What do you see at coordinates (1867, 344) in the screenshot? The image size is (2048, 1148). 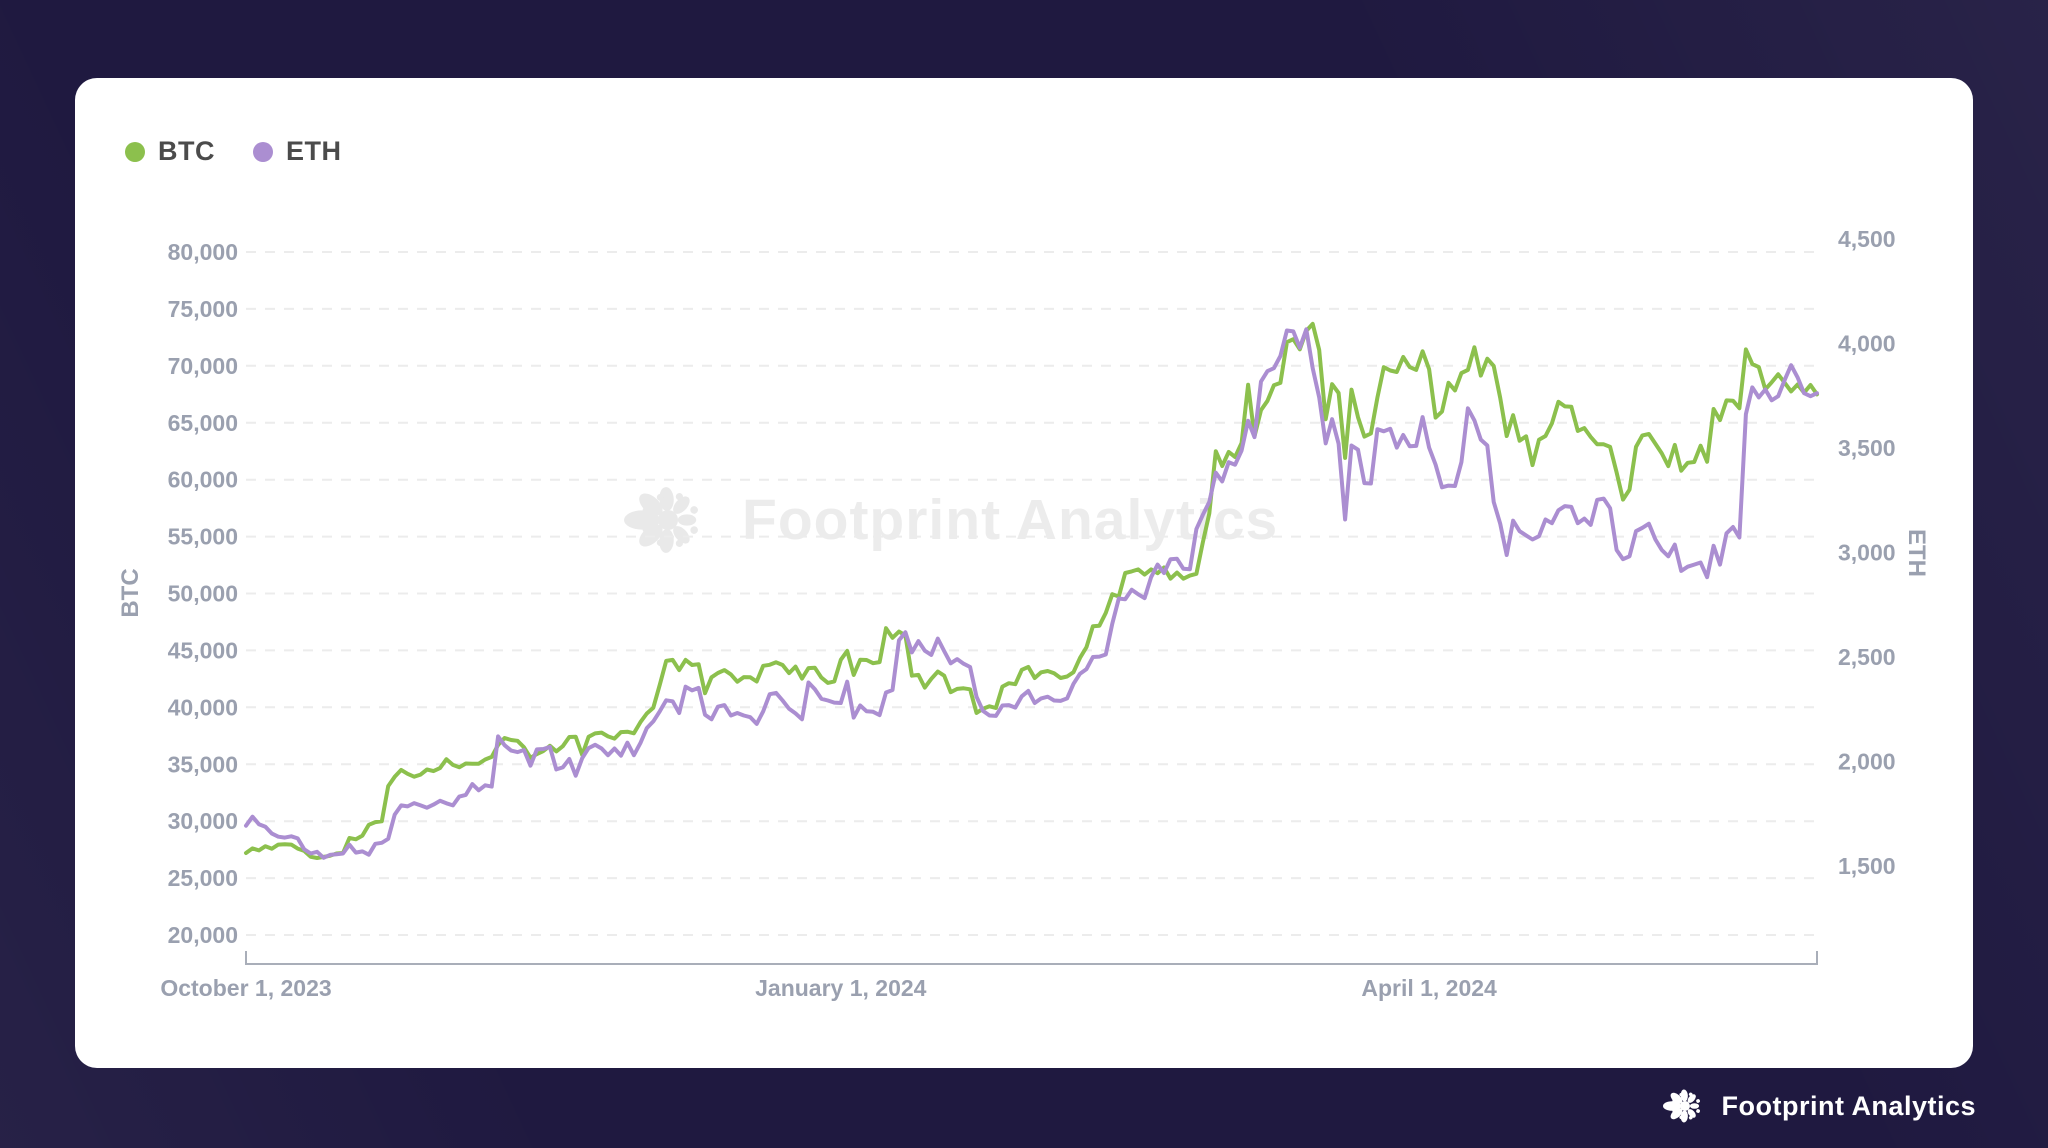 I see `eth-axis-tick-label: 4,000` at bounding box center [1867, 344].